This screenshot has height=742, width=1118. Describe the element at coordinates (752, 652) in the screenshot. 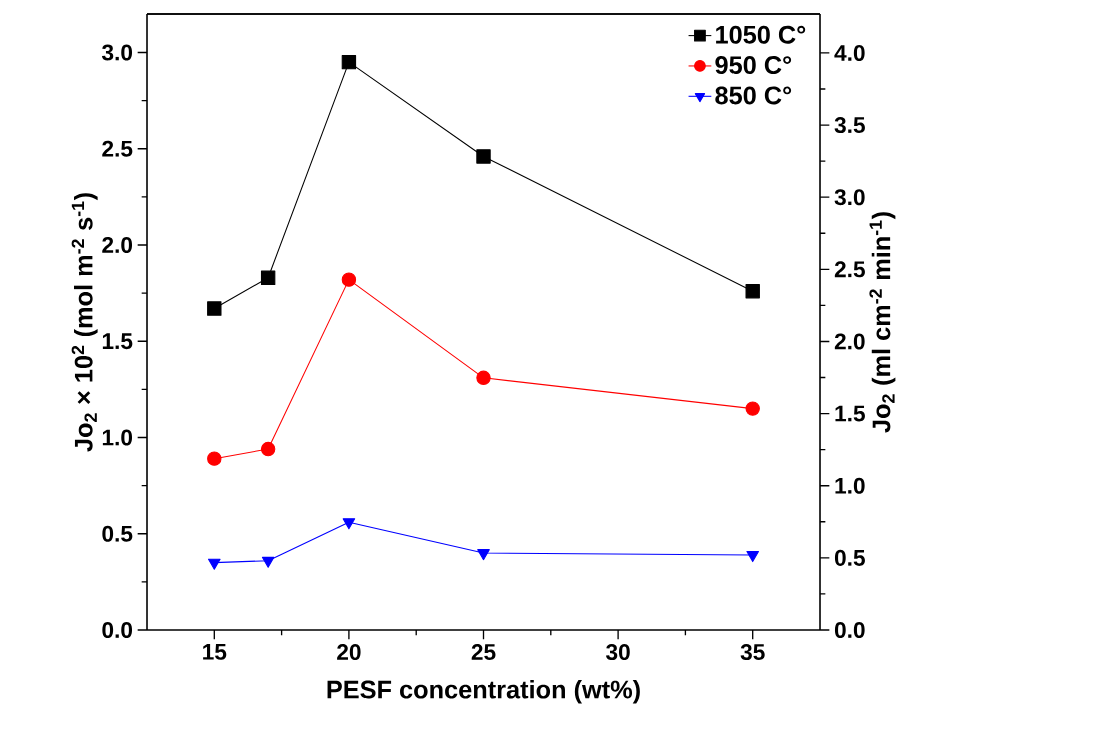

I see `x-tick-label: 35` at that location.